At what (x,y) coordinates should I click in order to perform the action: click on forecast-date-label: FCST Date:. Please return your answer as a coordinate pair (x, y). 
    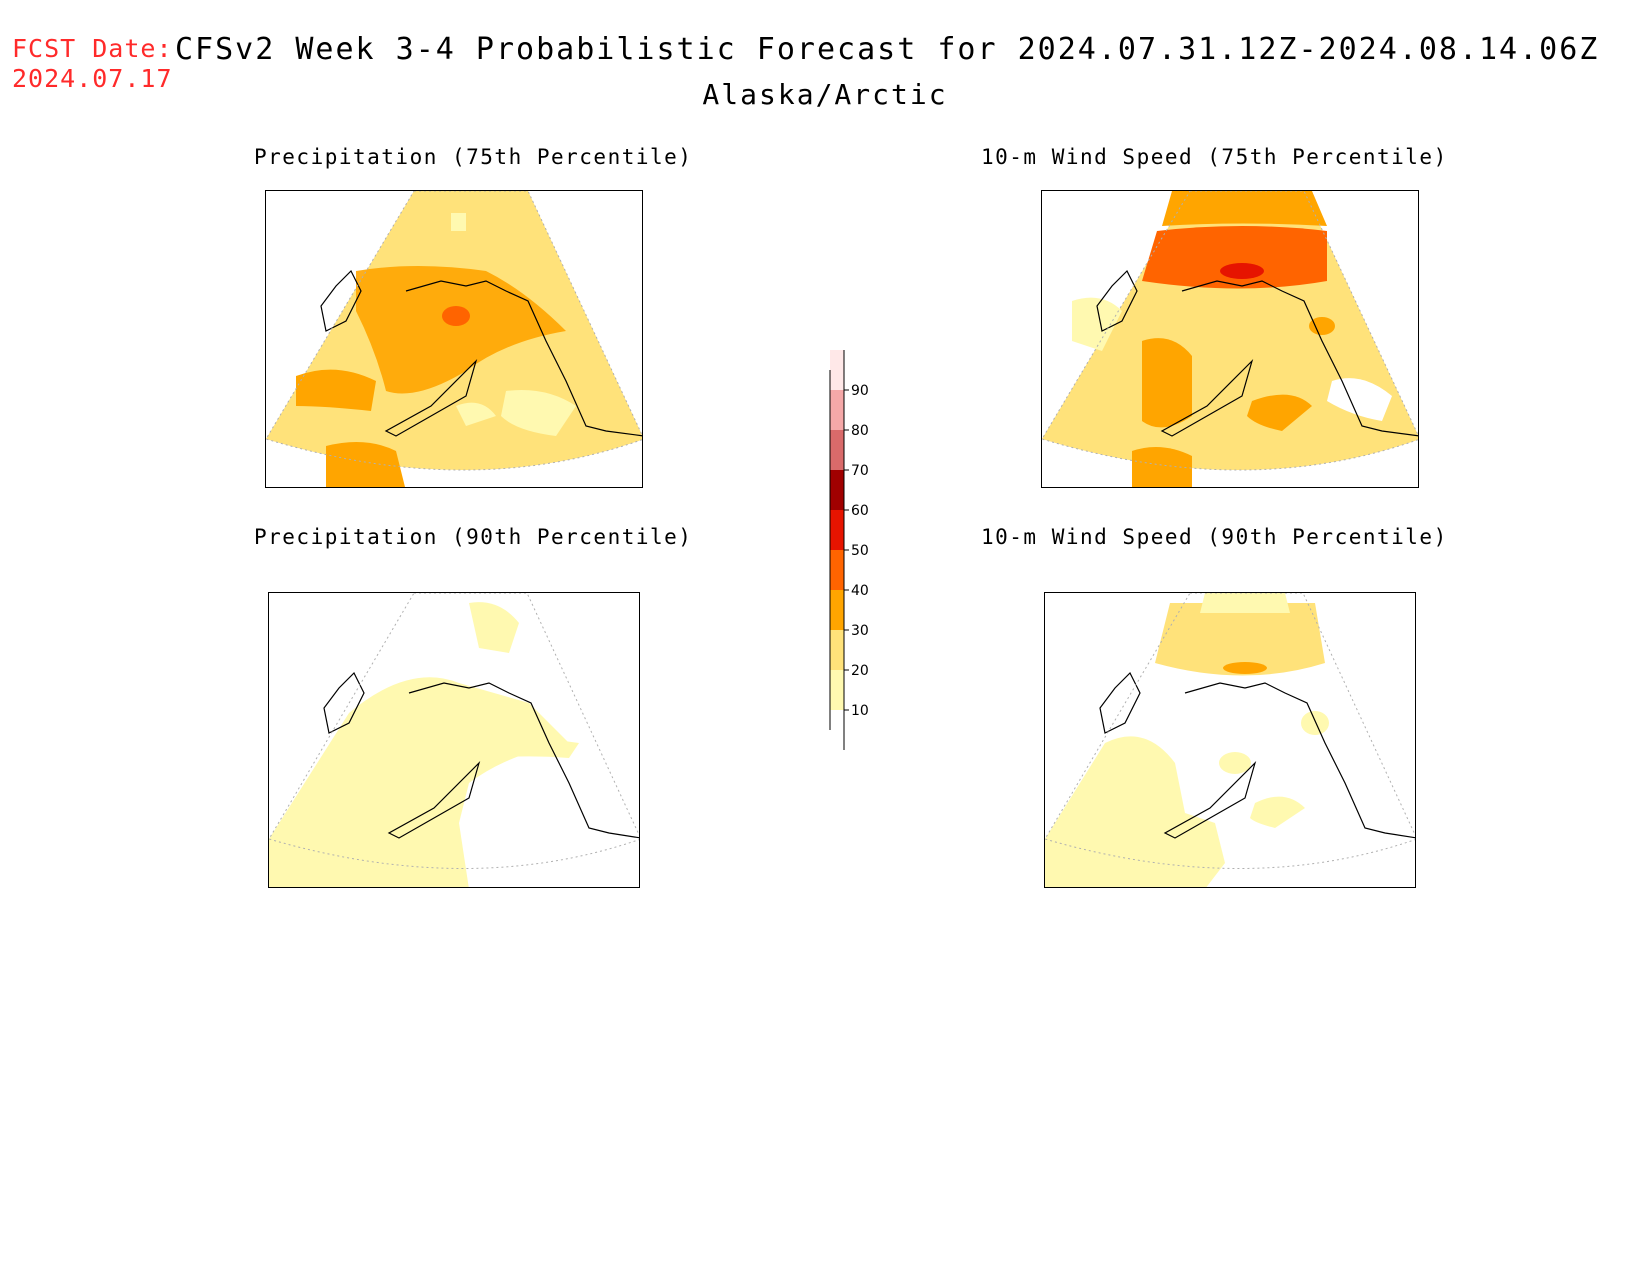
    Looking at the image, I should click on (92, 48).